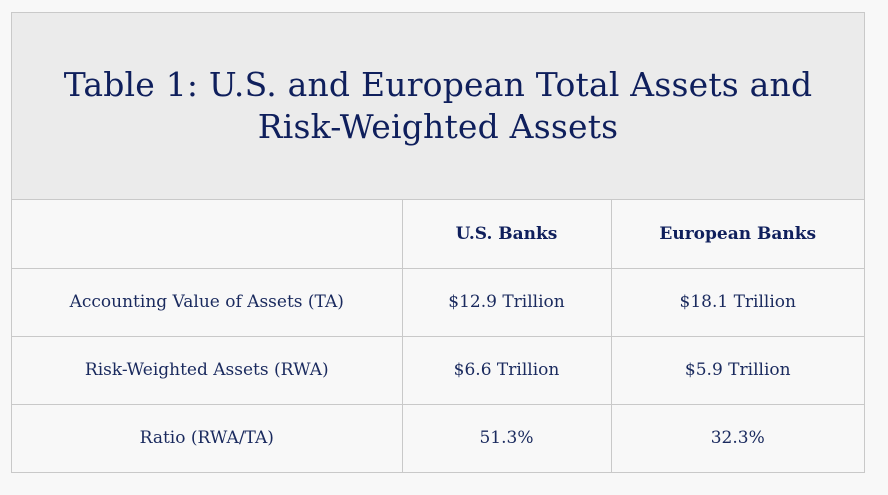 The image size is (888, 495). Describe the element at coordinates (207, 234) in the screenshot. I see `header-empty` at that location.